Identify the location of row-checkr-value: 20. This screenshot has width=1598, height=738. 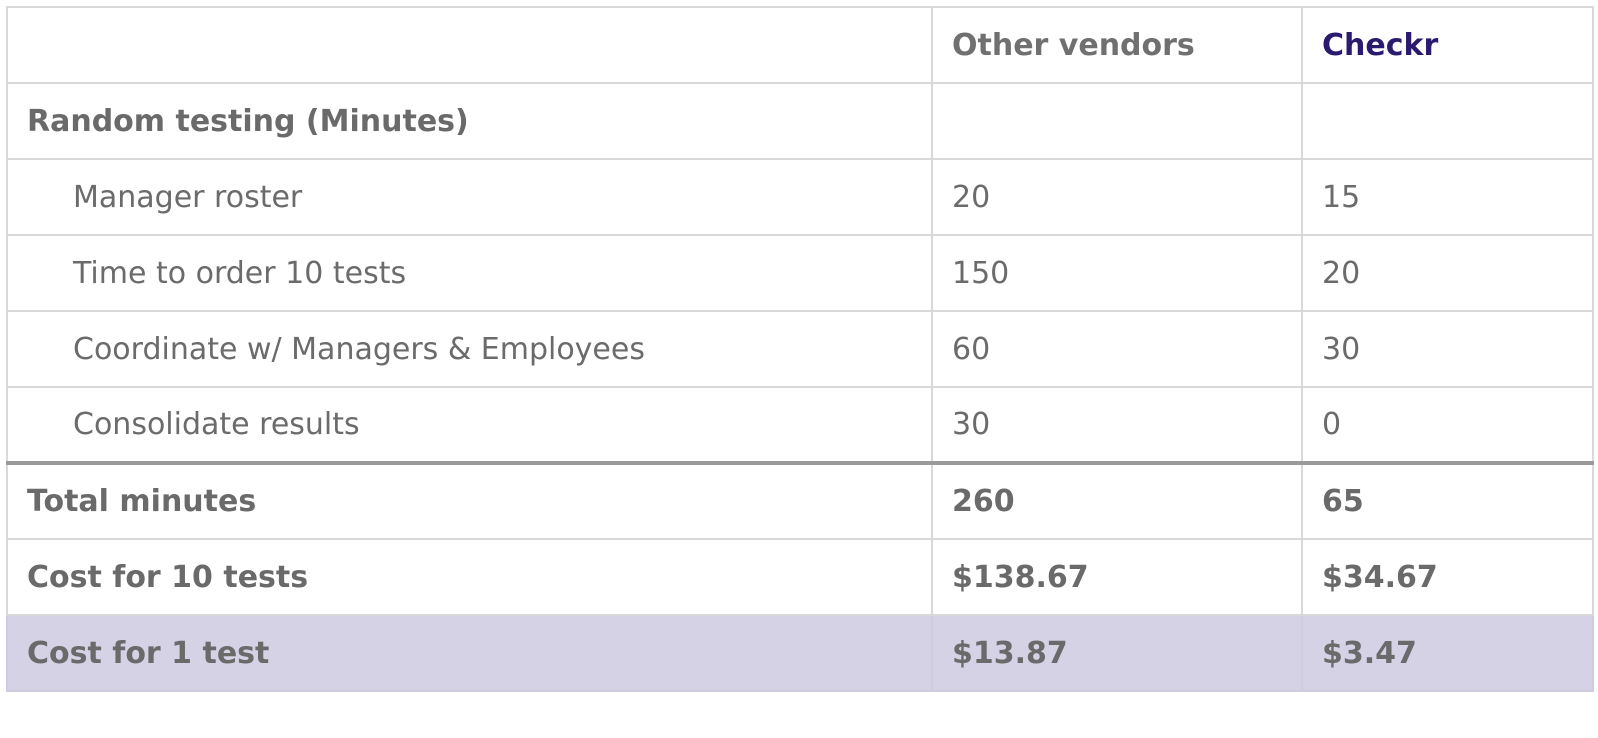
(1447, 273).